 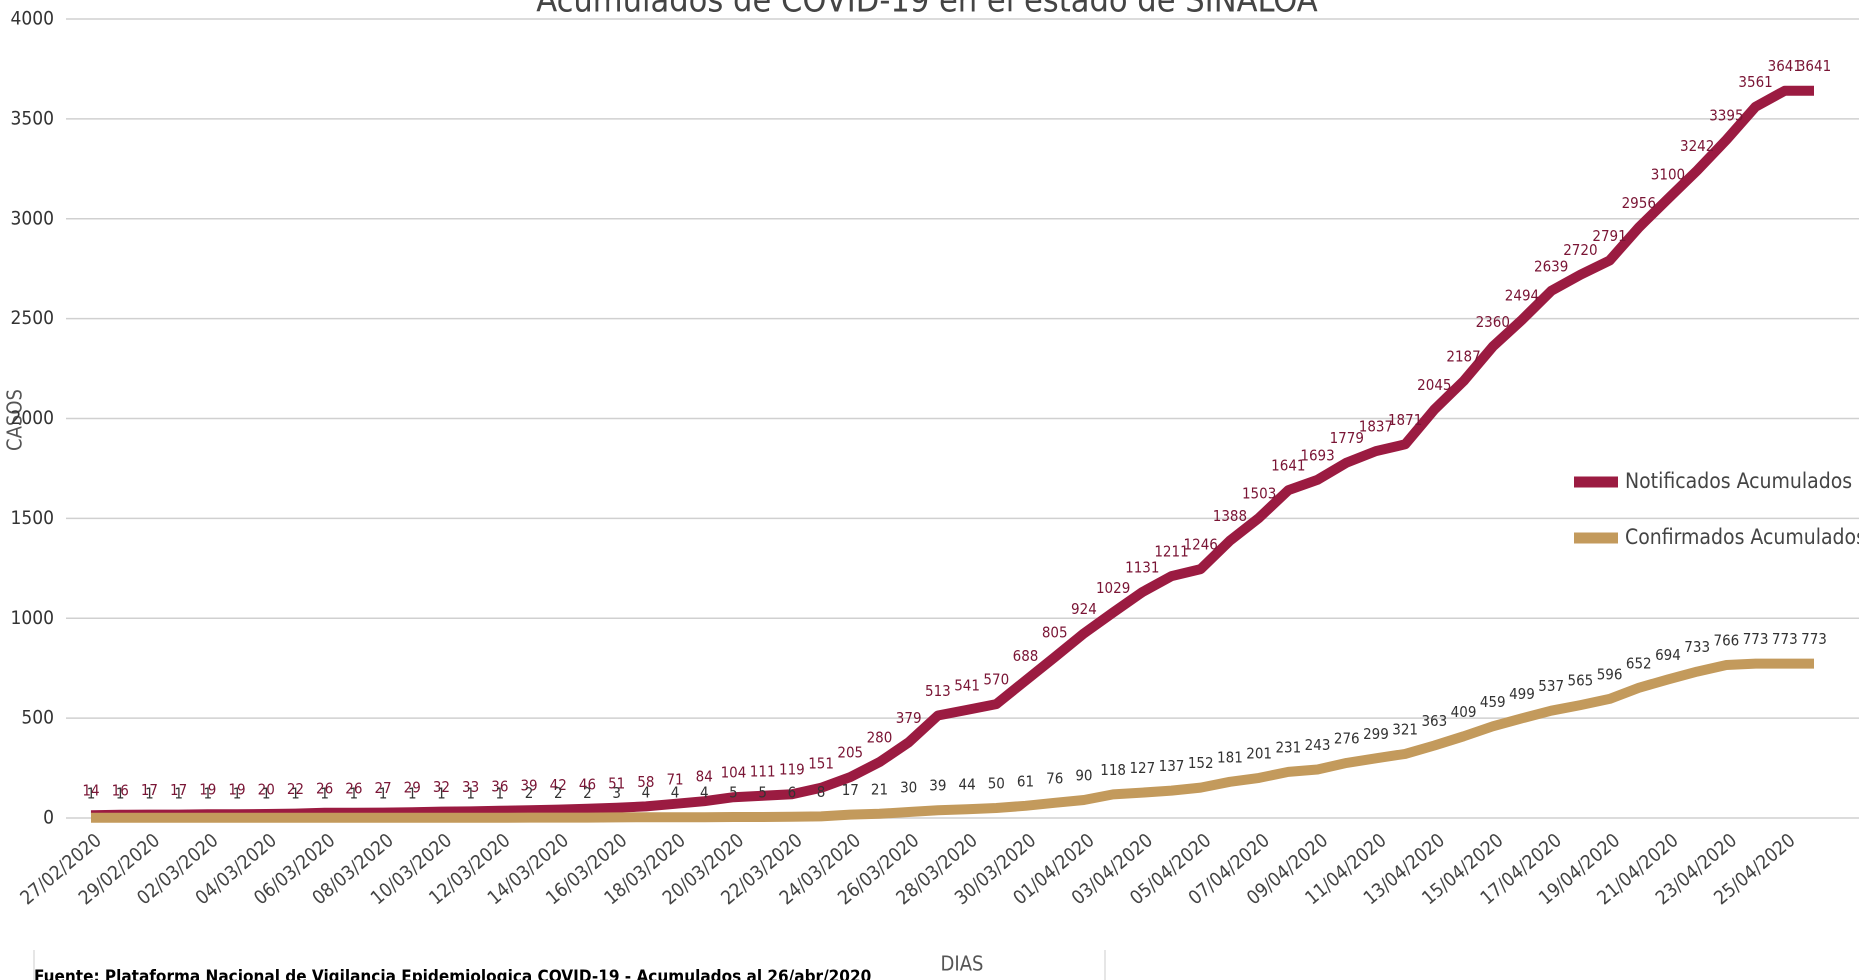 What do you see at coordinates (996, 680) in the screenshot?
I see `data-label: 570` at bounding box center [996, 680].